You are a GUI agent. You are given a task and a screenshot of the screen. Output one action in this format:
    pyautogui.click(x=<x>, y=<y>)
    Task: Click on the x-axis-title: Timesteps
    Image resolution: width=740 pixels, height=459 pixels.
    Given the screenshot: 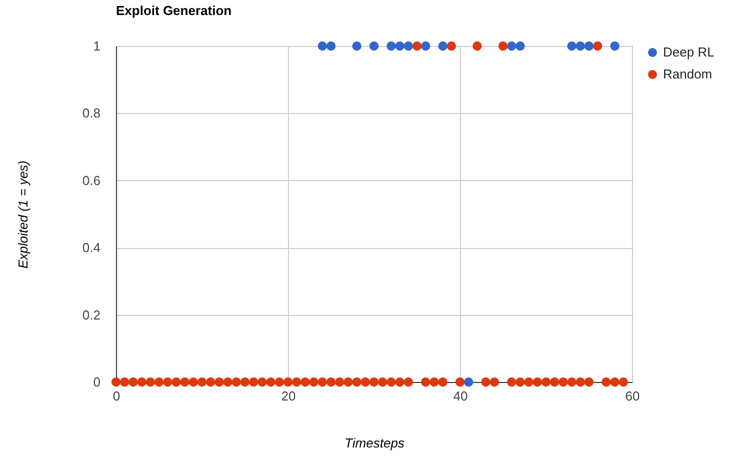 What is the action you would take?
    pyautogui.click(x=374, y=443)
    